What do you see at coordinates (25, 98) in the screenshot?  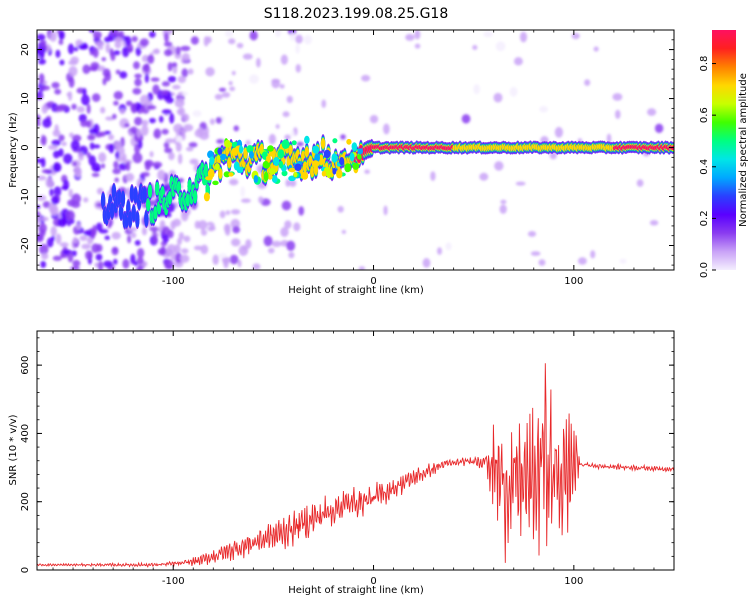 I see `y-tick-label: 10` at bounding box center [25, 98].